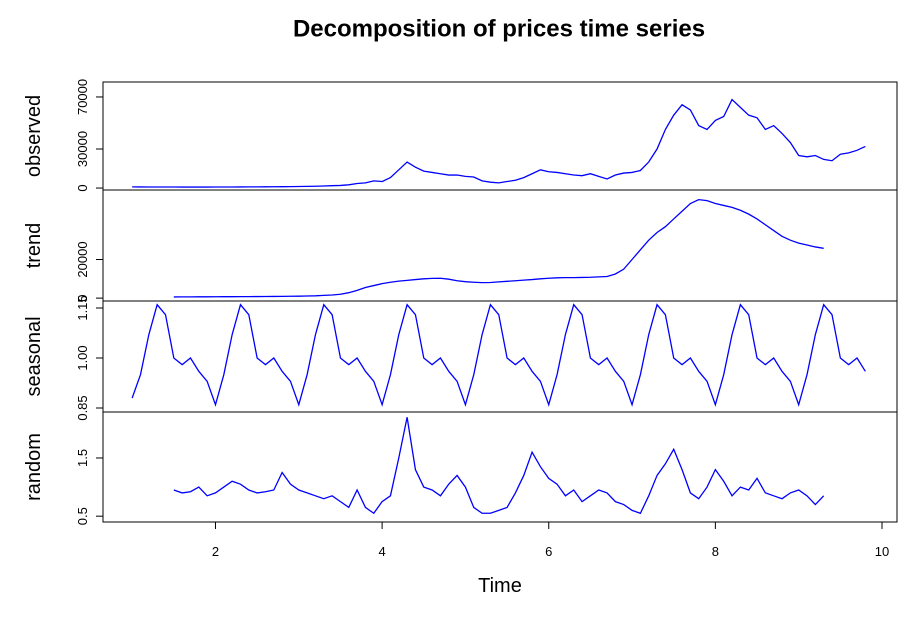  Describe the element at coordinates (82, 97) in the screenshot. I see `y-tick-label: 70000` at that location.